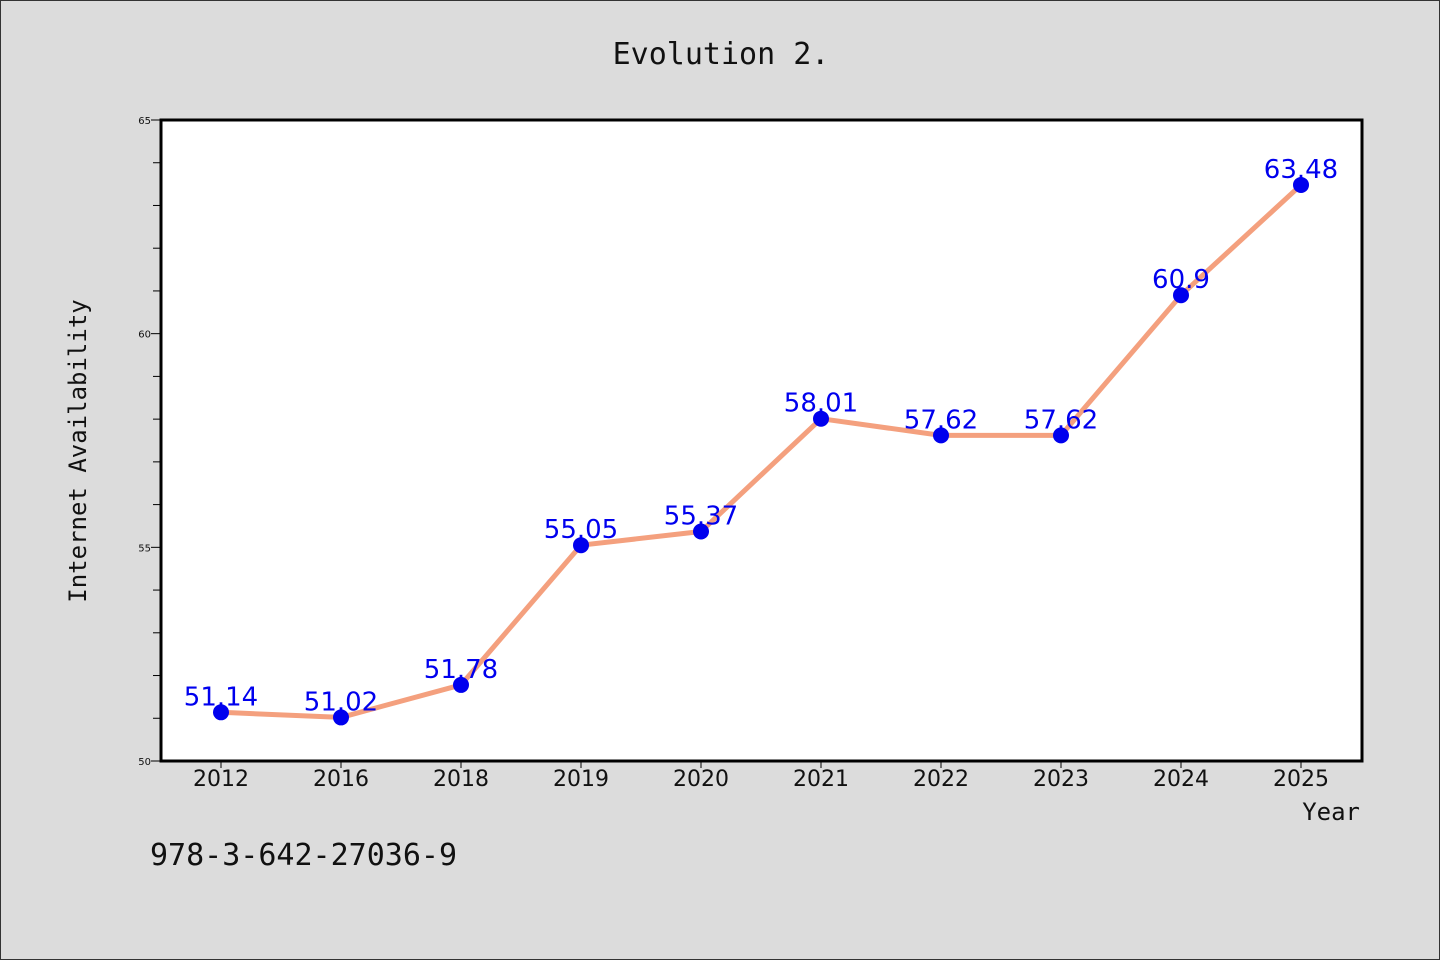 Image resolution: width=1440 pixels, height=960 pixels. What do you see at coordinates (144, 762) in the screenshot?
I see `y-tick-label: 50` at bounding box center [144, 762].